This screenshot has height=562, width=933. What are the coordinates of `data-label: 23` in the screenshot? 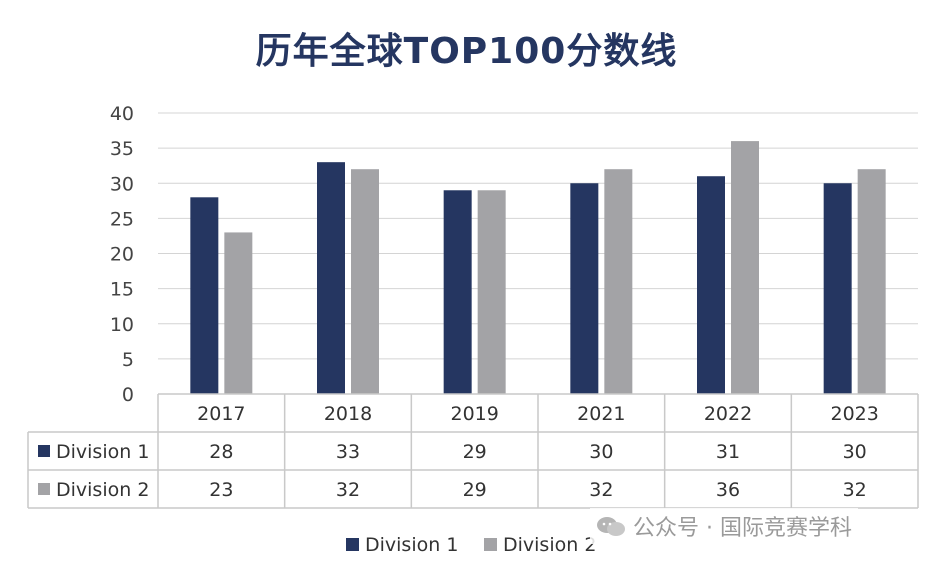 It's located at (221, 490).